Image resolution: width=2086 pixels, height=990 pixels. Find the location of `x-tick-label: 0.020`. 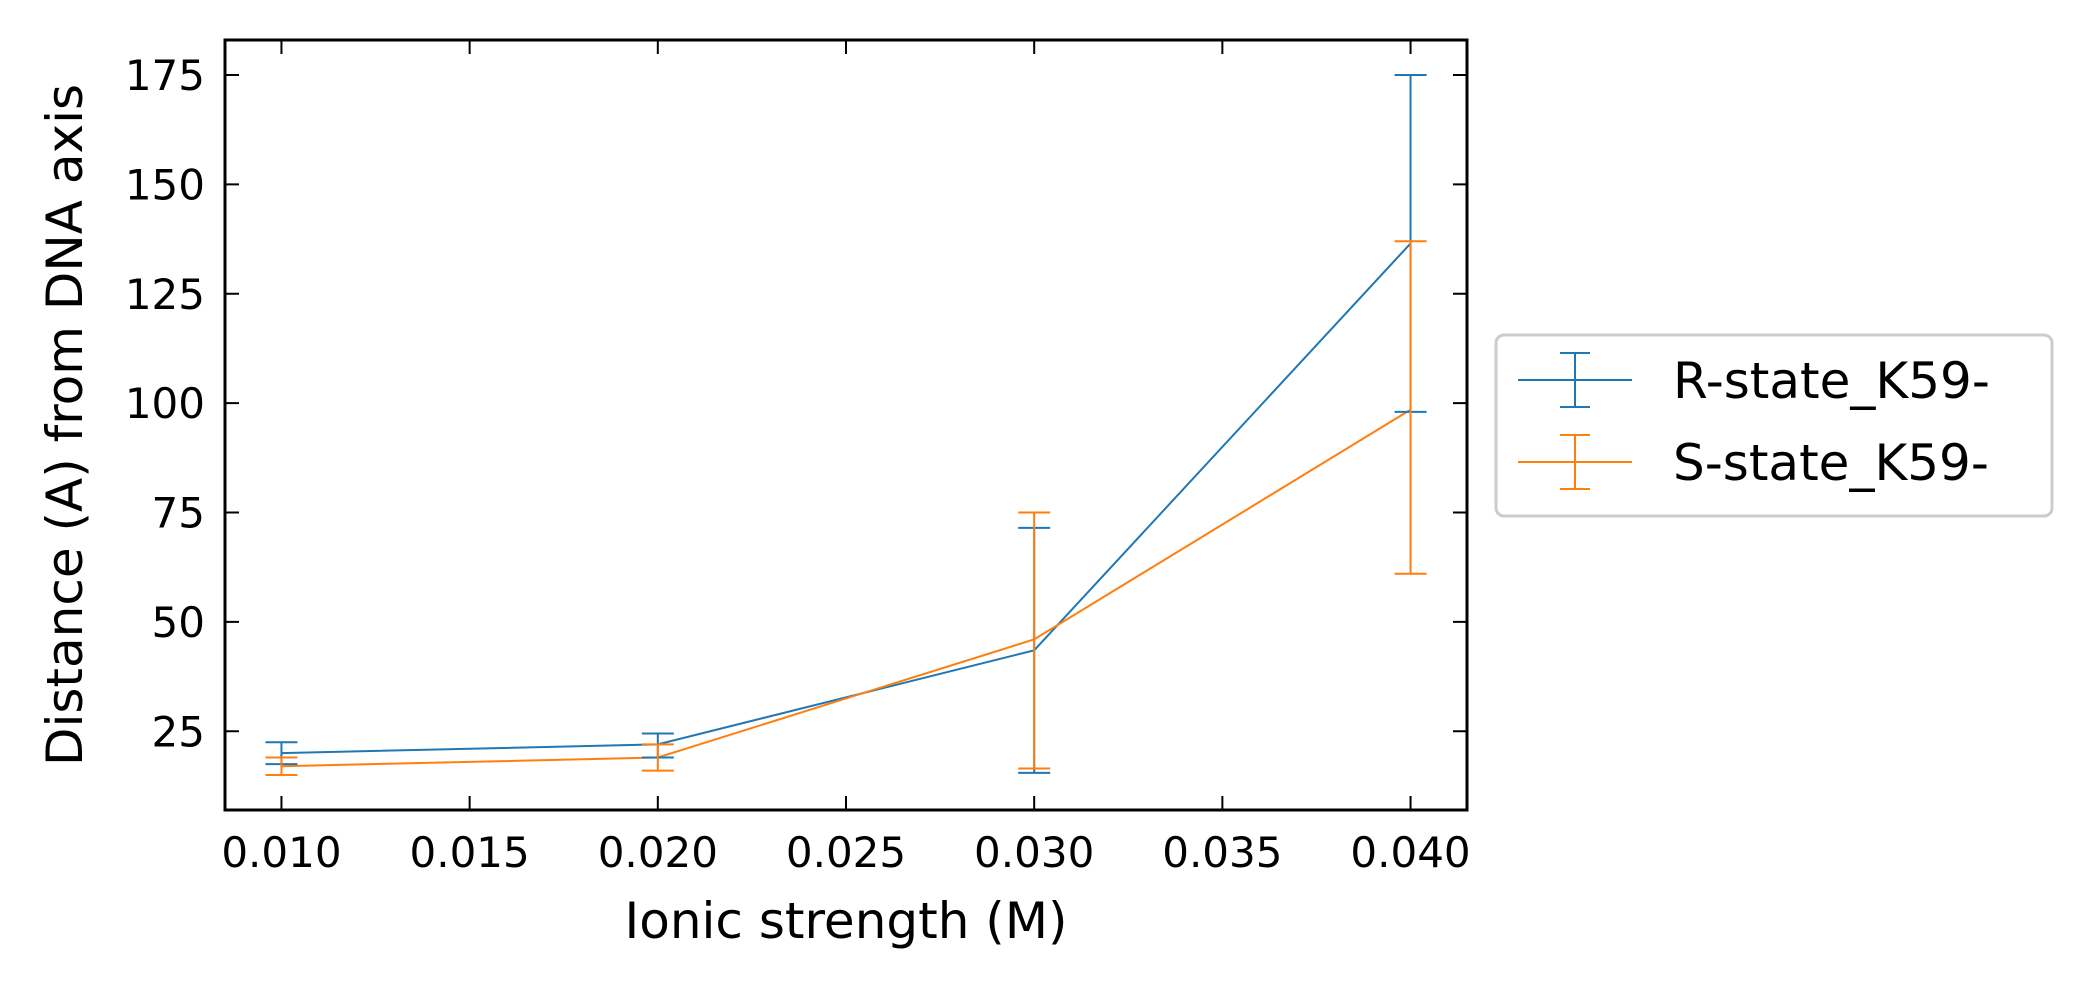

x-tick-label: 0.020 is located at coordinates (658, 852).